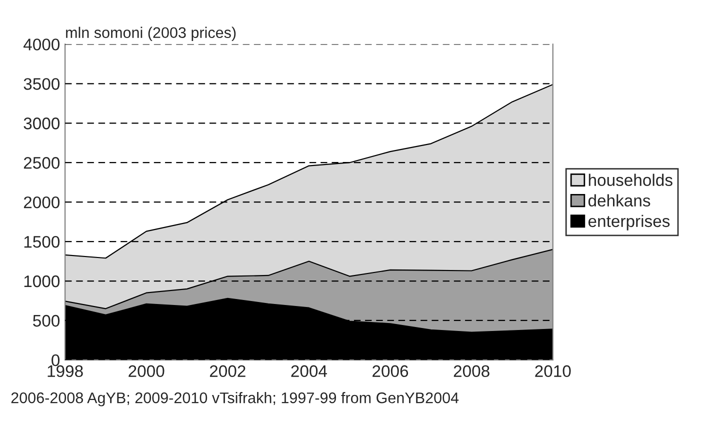 The image size is (707, 421). Describe the element at coordinates (42, 281) in the screenshot. I see `y-tick-label: 1000` at that location.